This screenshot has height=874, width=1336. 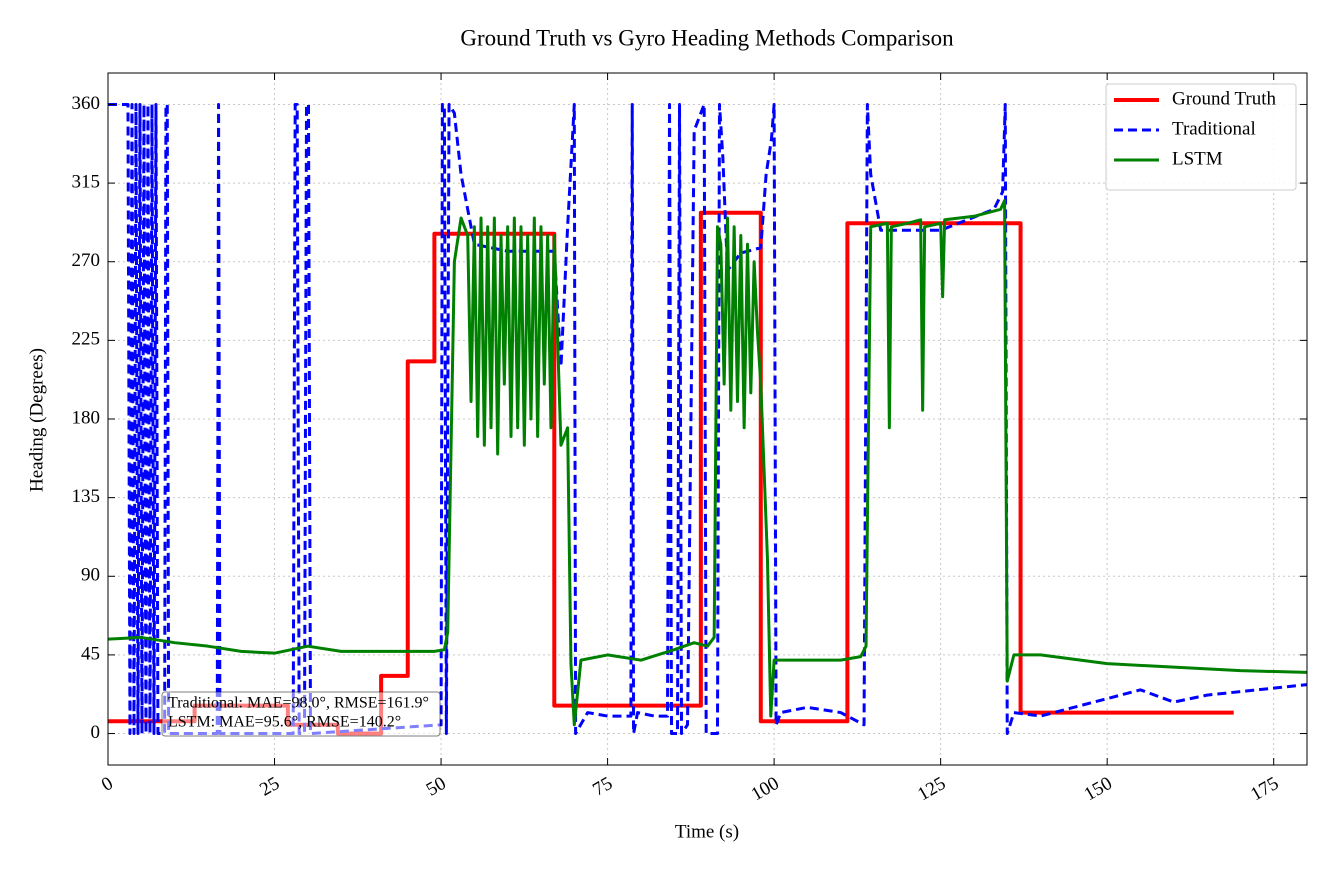 What do you see at coordinates (707, 831) in the screenshot?
I see `x-axis-label: Time (s)` at bounding box center [707, 831].